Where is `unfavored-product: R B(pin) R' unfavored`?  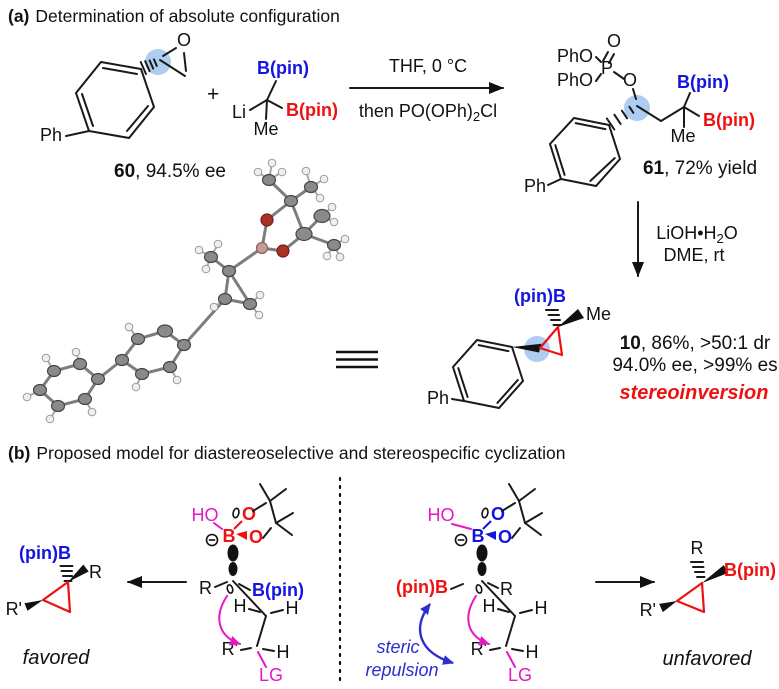
unfavored-product: R B(pin) R' unfavored is located at coordinates (708, 604).